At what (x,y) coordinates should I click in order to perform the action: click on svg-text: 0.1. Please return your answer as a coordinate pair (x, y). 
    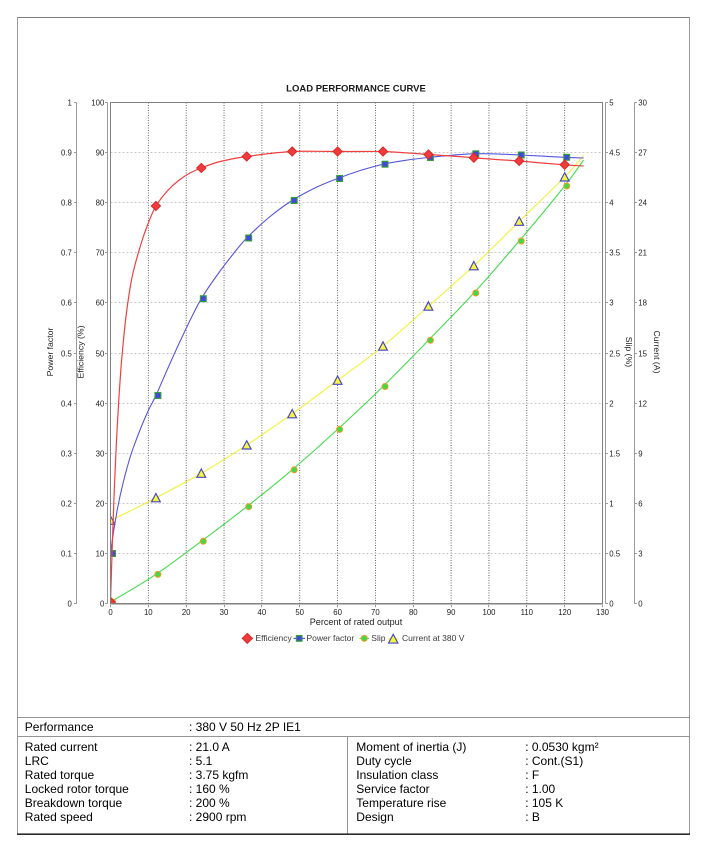
    Looking at the image, I should click on (66, 553).